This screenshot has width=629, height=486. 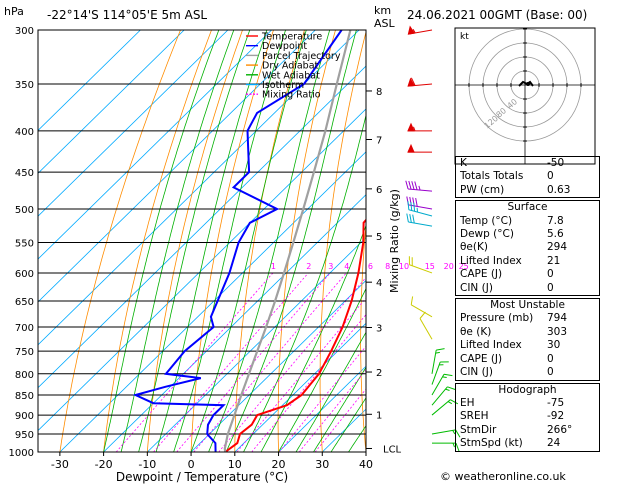 I want to click on temperature-tick-label: 40, so click(x=366, y=464).